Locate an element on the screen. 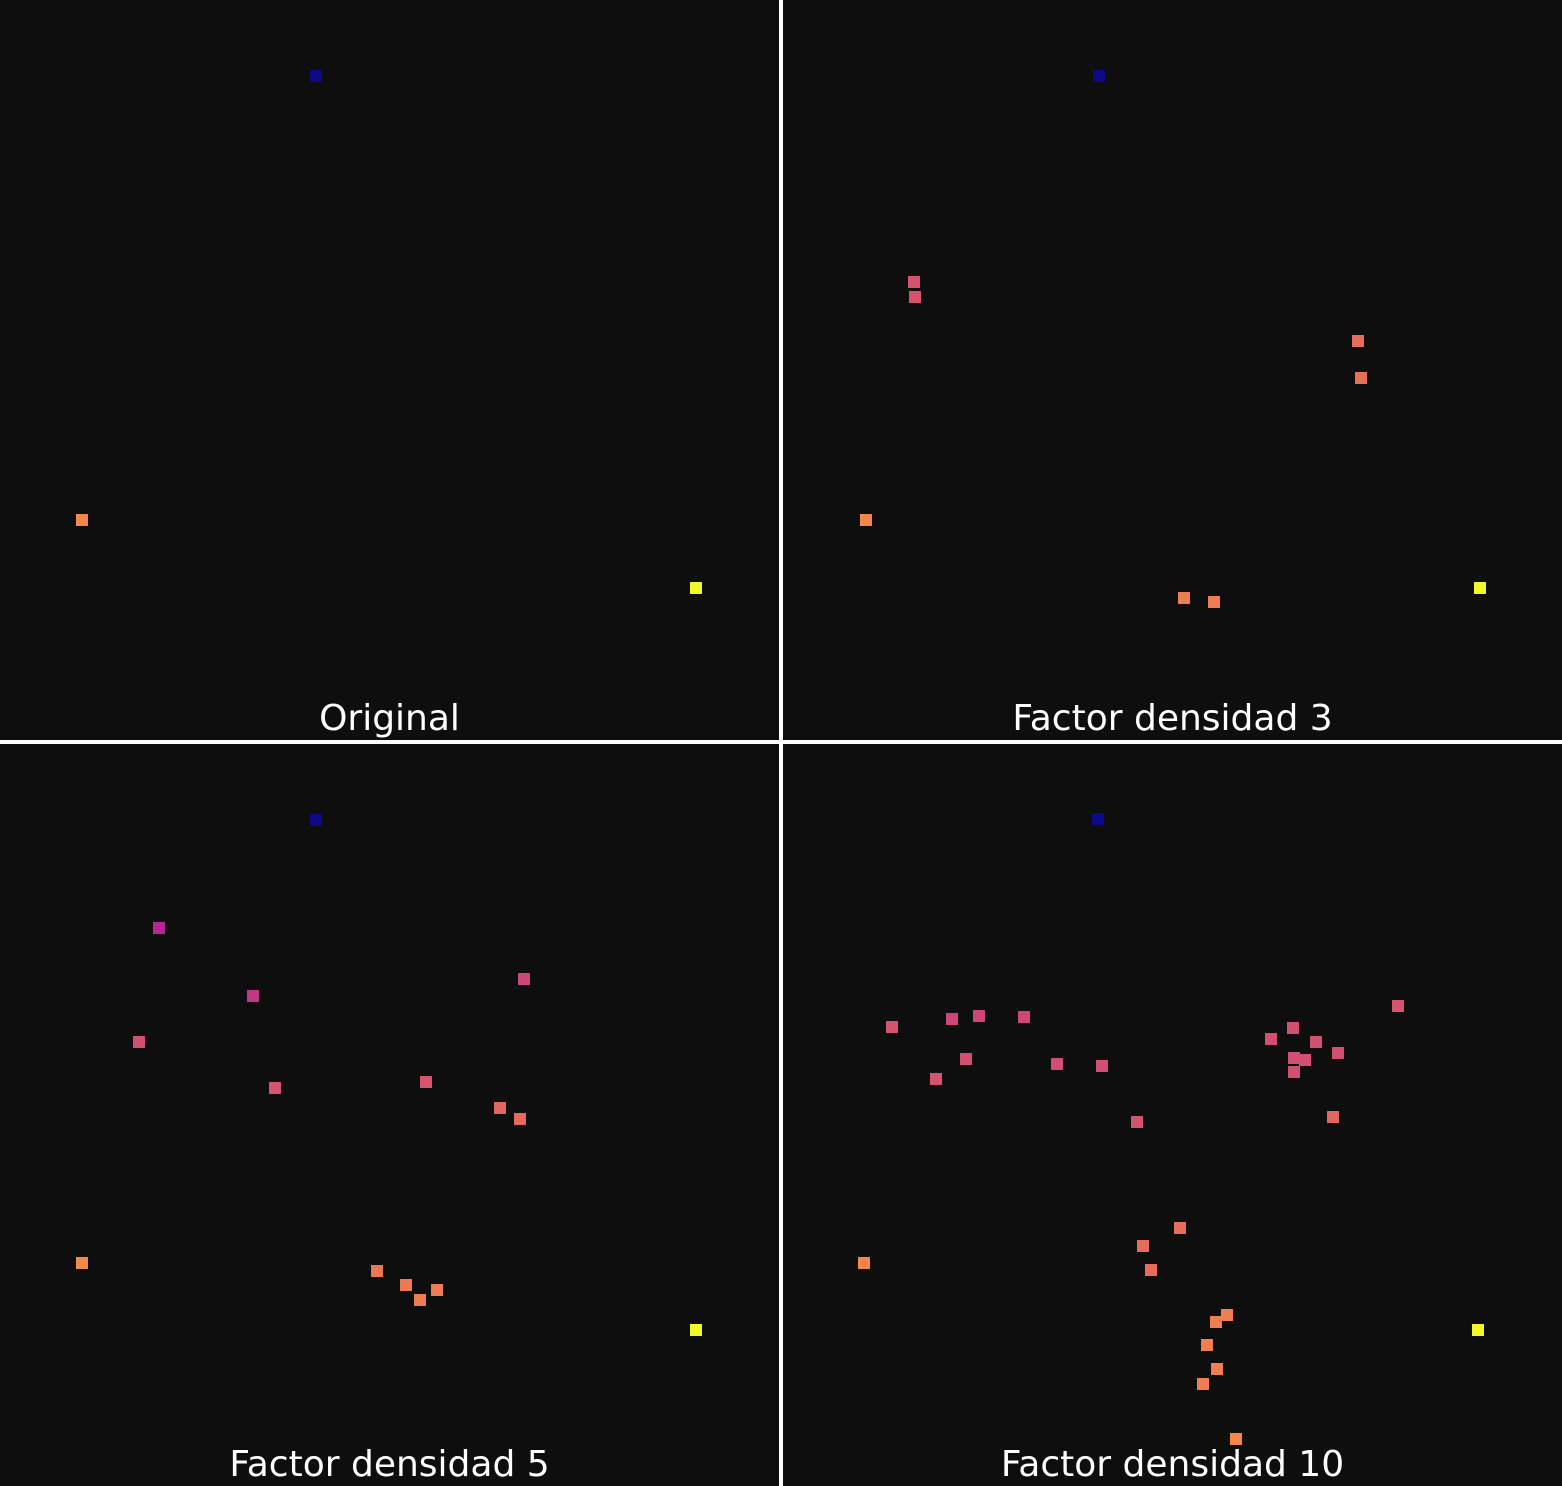 The width and height of the screenshot is (1562, 1486). scatter-plot-original is located at coordinates (389, 332).